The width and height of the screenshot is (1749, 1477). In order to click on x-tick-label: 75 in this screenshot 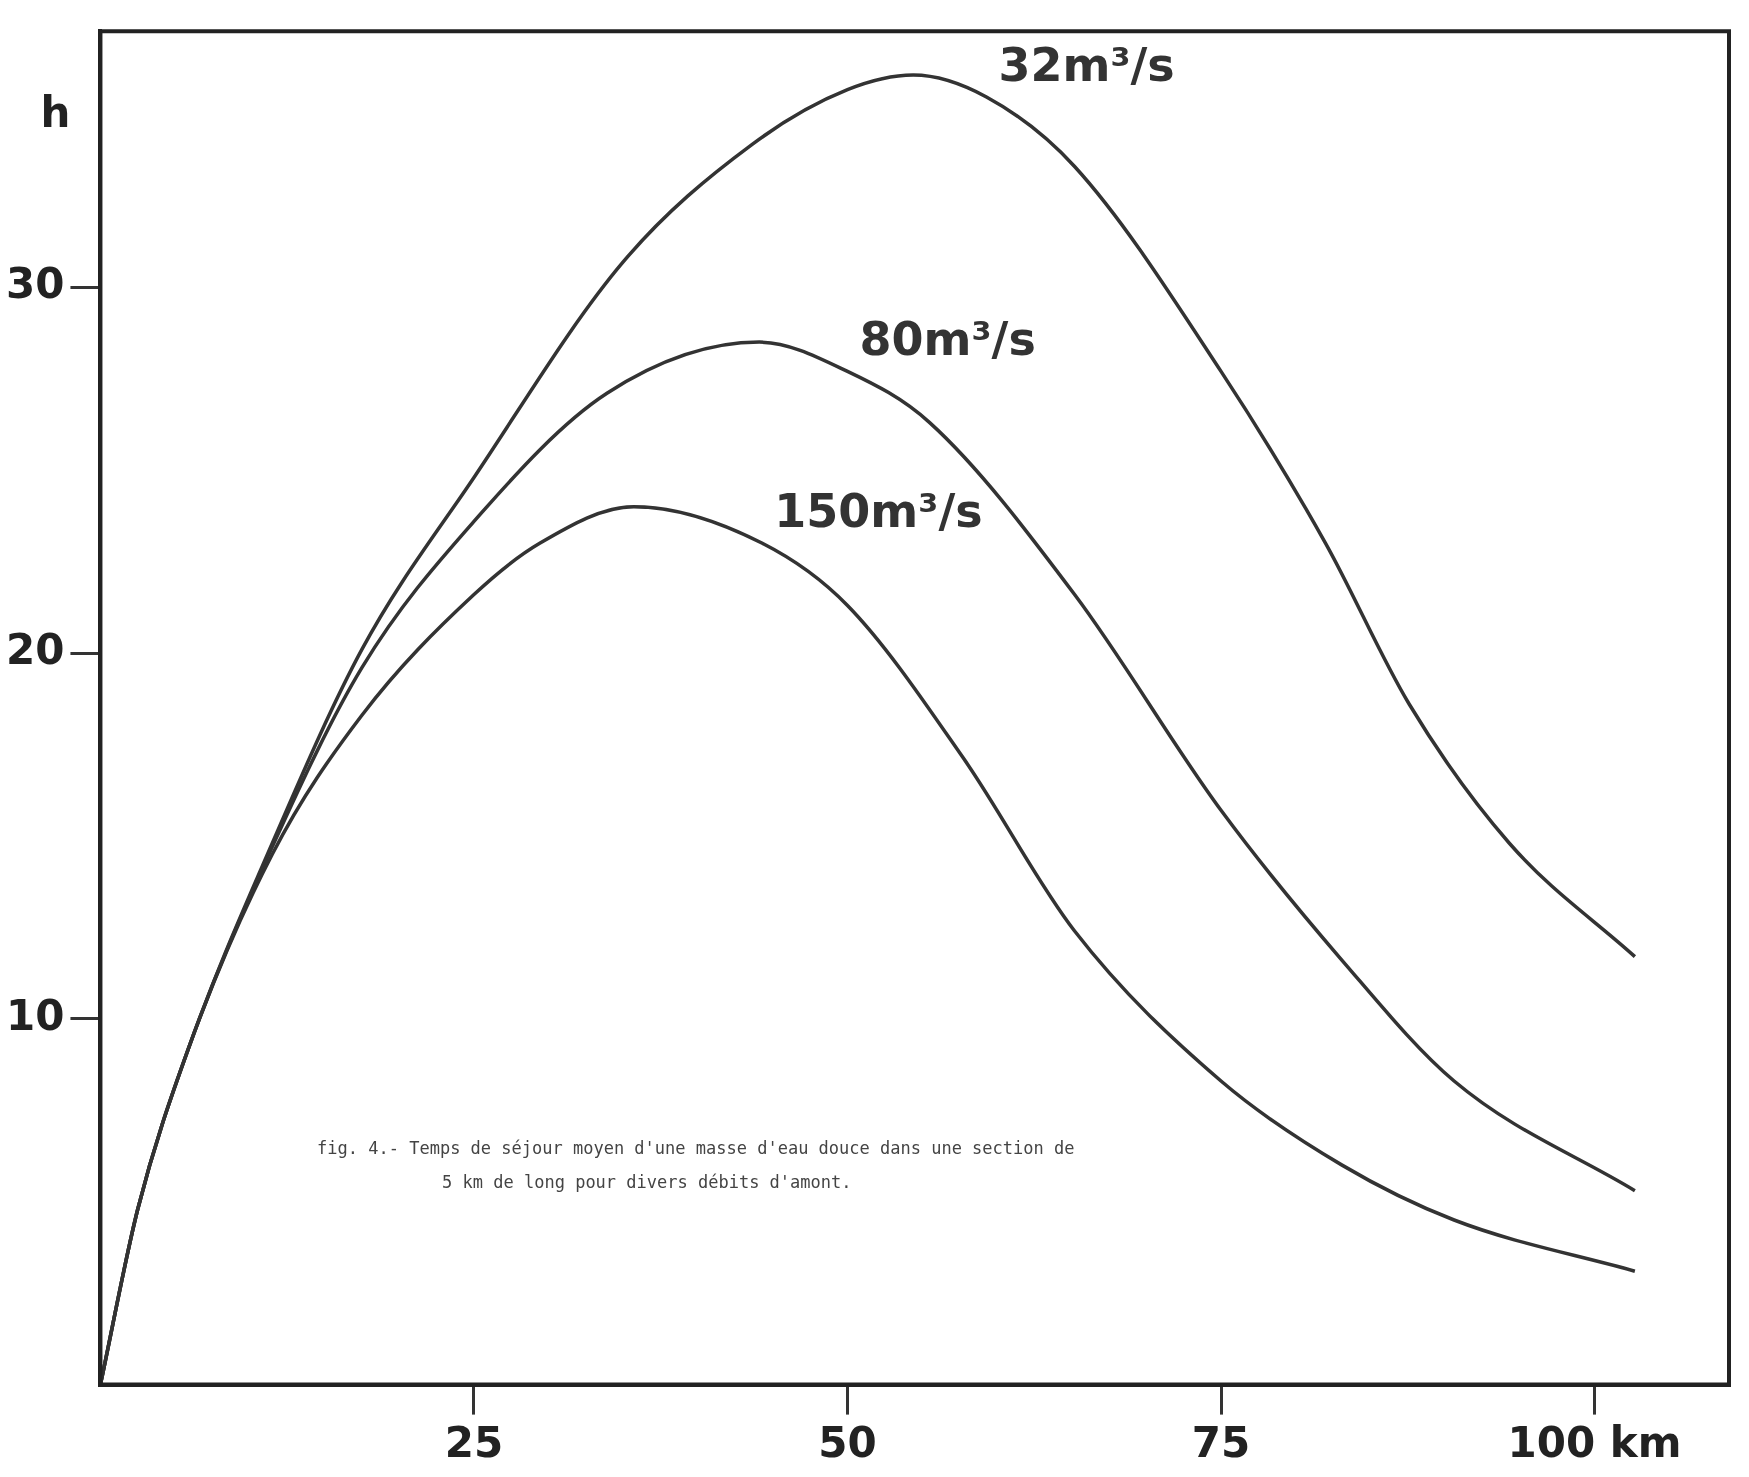, I will do `click(1221, 1442)`.